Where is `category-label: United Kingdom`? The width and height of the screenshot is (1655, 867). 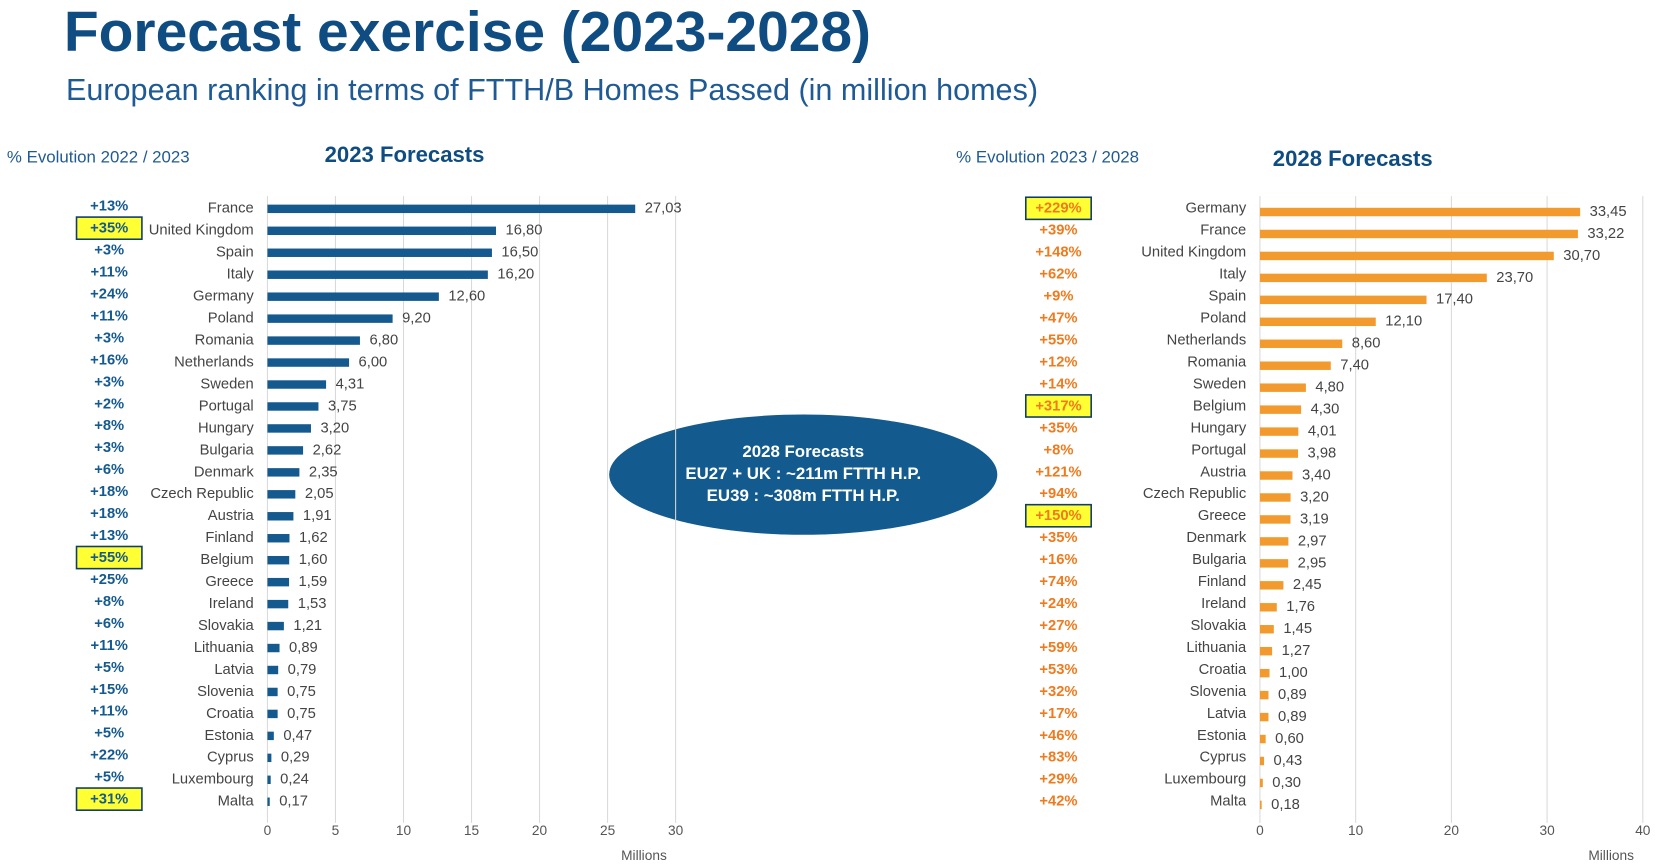 category-label: United Kingdom is located at coordinates (1193, 253).